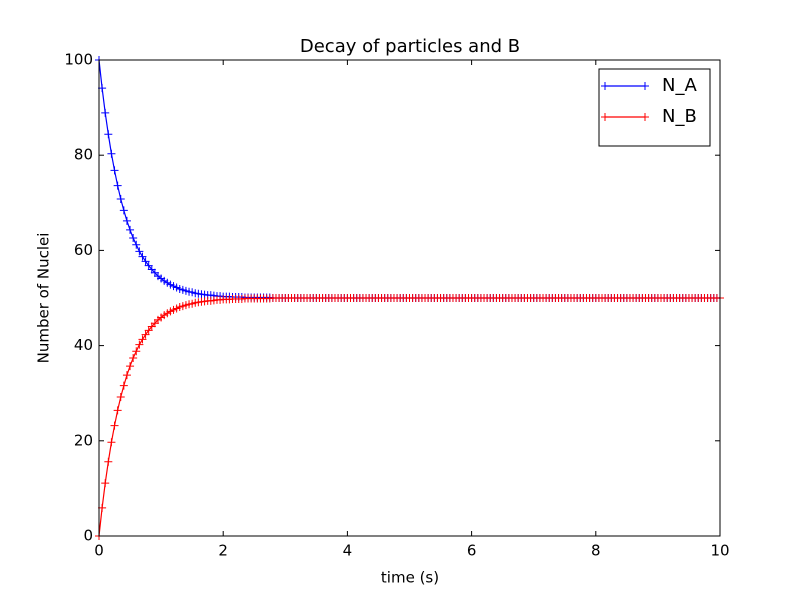  What do you see at coordinates (83, 155) in the screenshot?
I see `y-tick-label: 80` at bounding box center [83, 155].